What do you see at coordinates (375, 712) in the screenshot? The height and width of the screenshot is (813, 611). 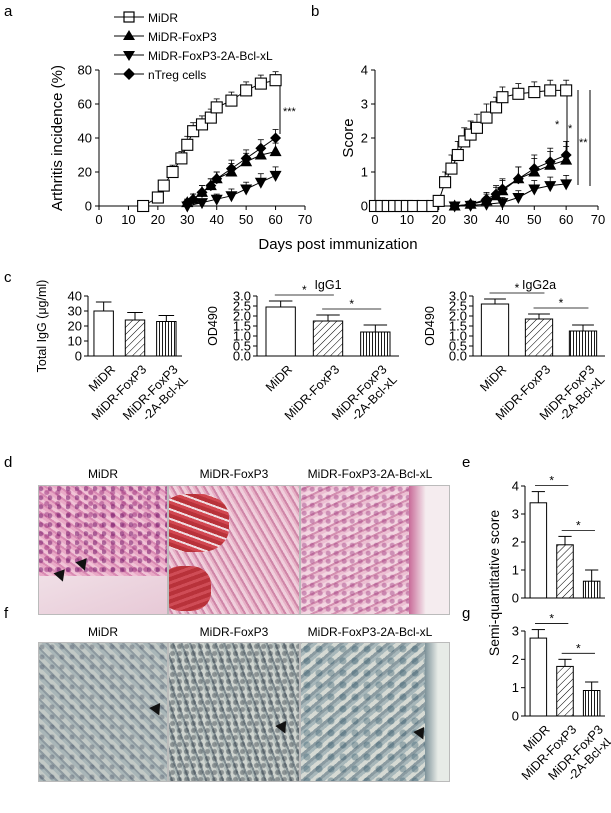 I see `micrograph-f-bclxl` at bounding box center [375, 712].